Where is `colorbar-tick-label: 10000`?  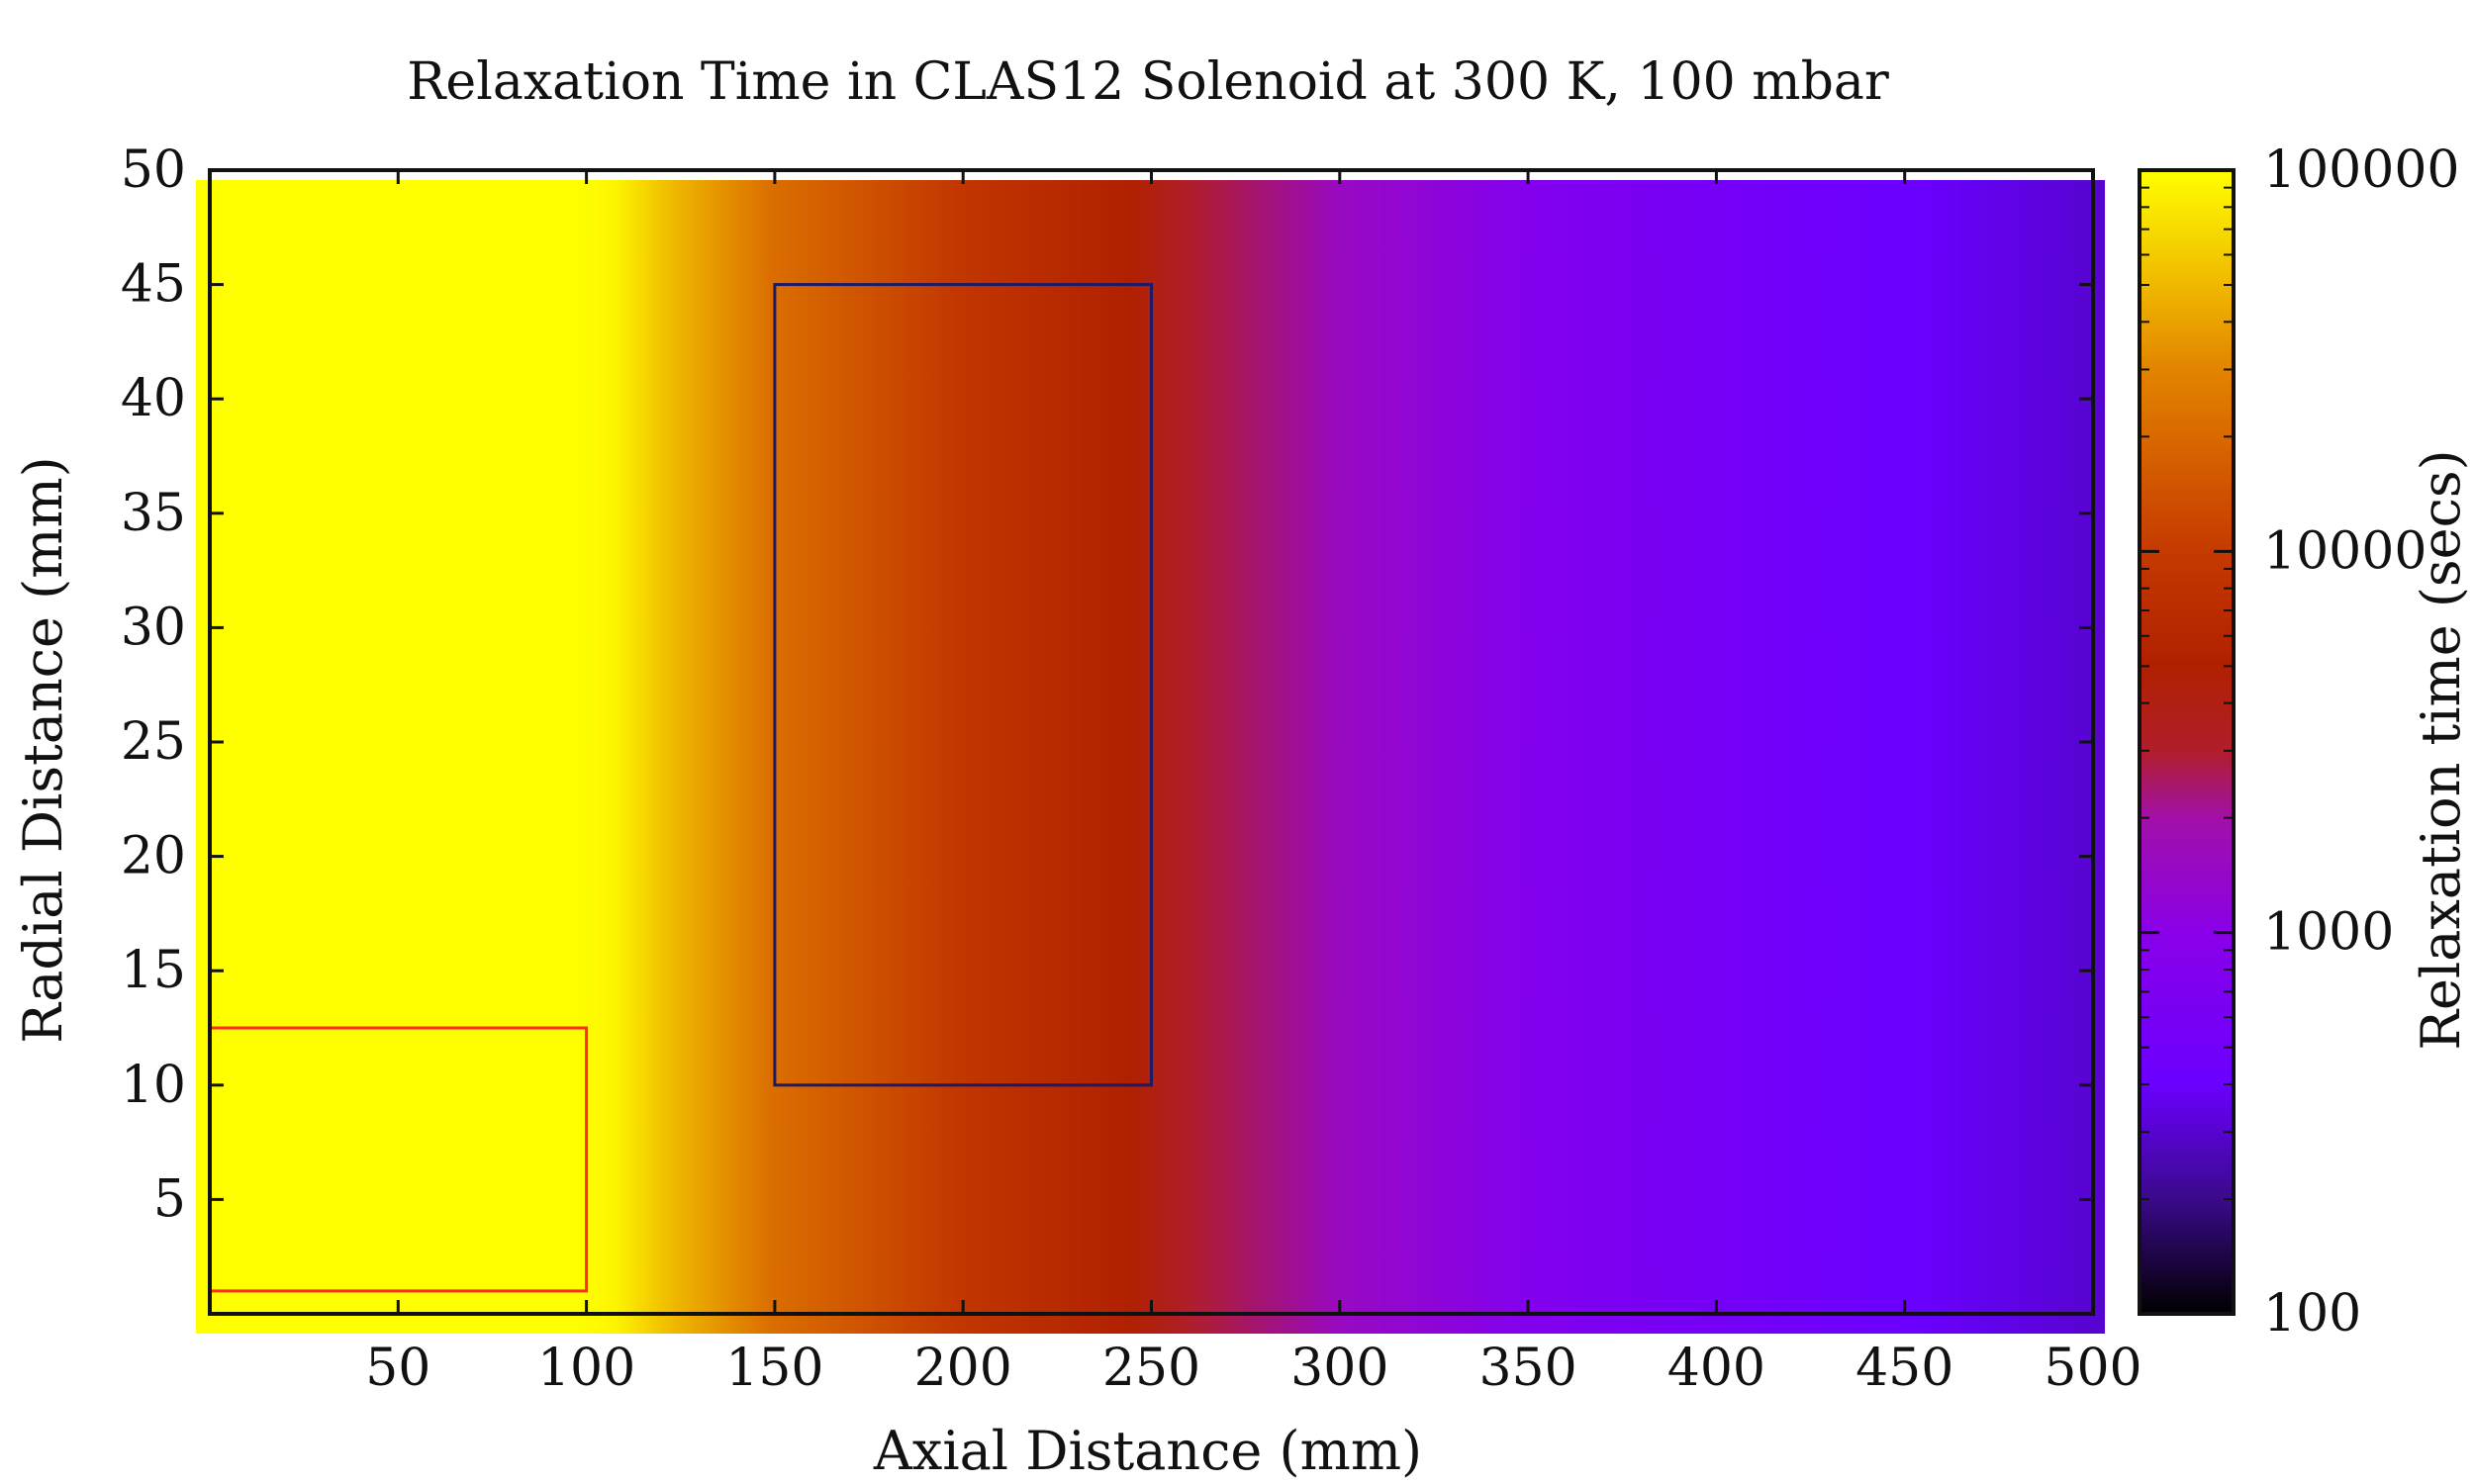 colorbar-tick-label: 10000 is located at coordinates (2344, 551).